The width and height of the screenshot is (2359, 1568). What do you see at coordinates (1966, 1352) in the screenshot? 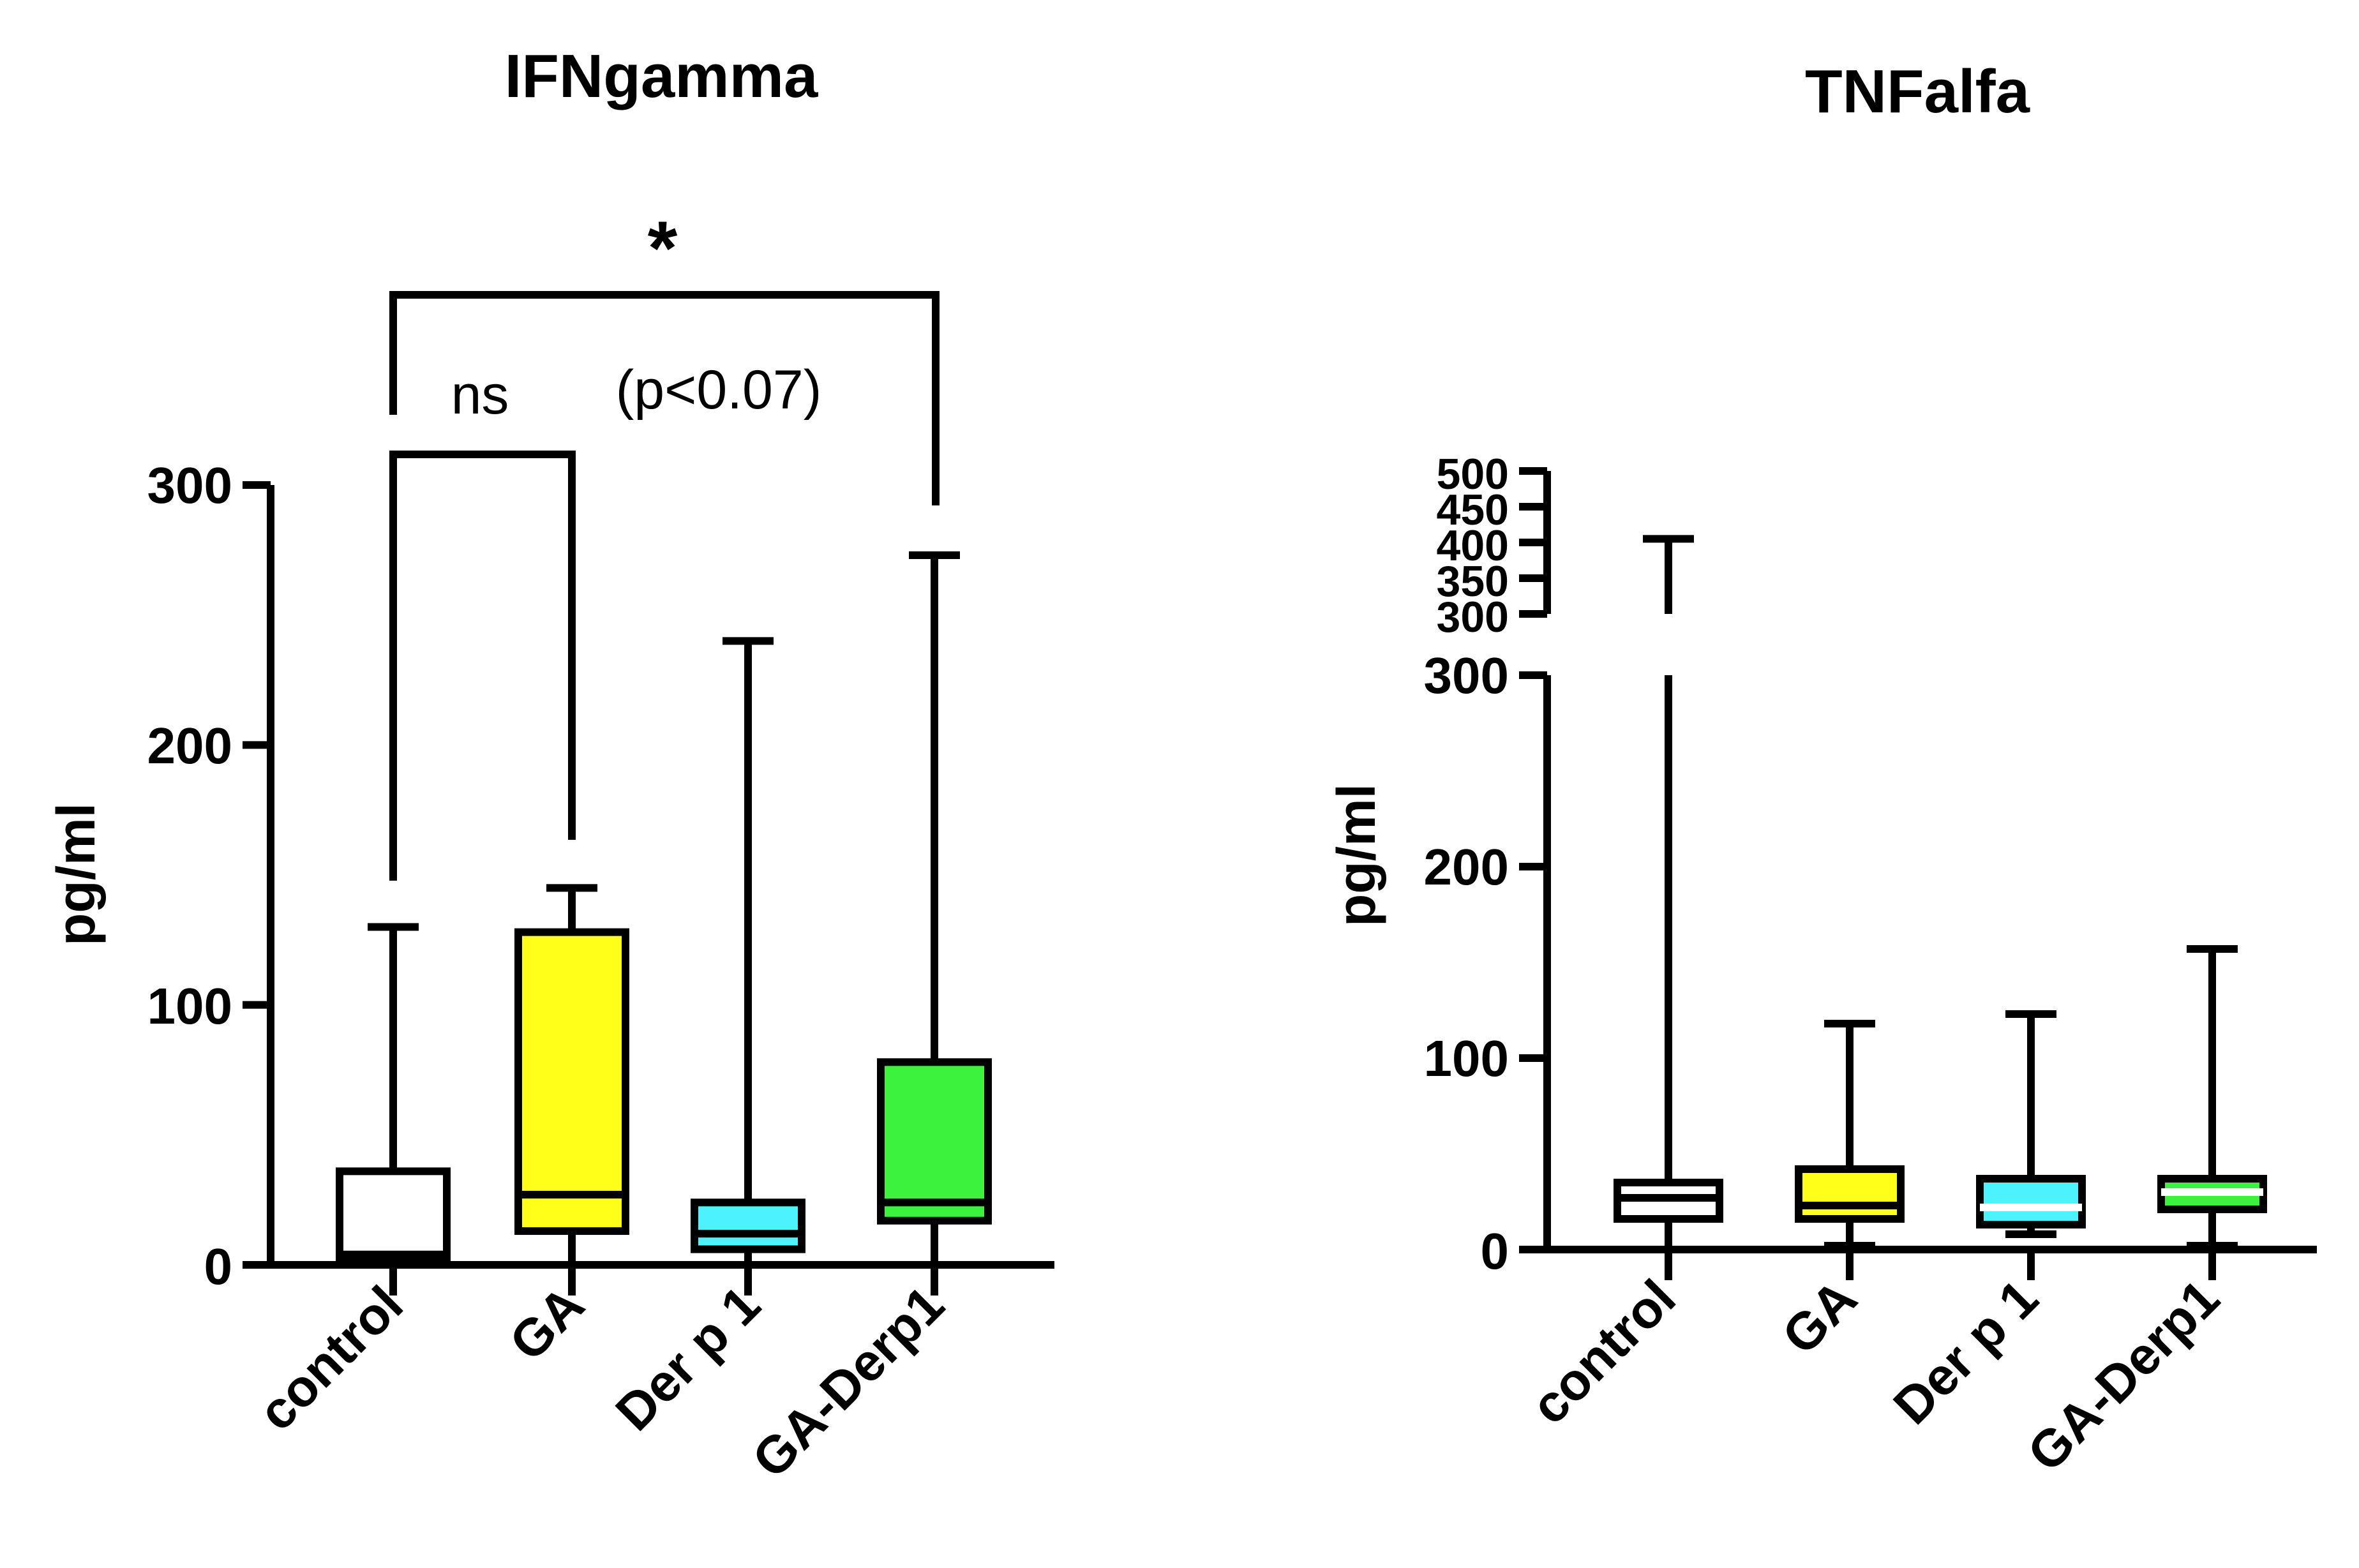
I see `tnfalfa-category-label: Der p 1` at bounding box center [1966, 1352].